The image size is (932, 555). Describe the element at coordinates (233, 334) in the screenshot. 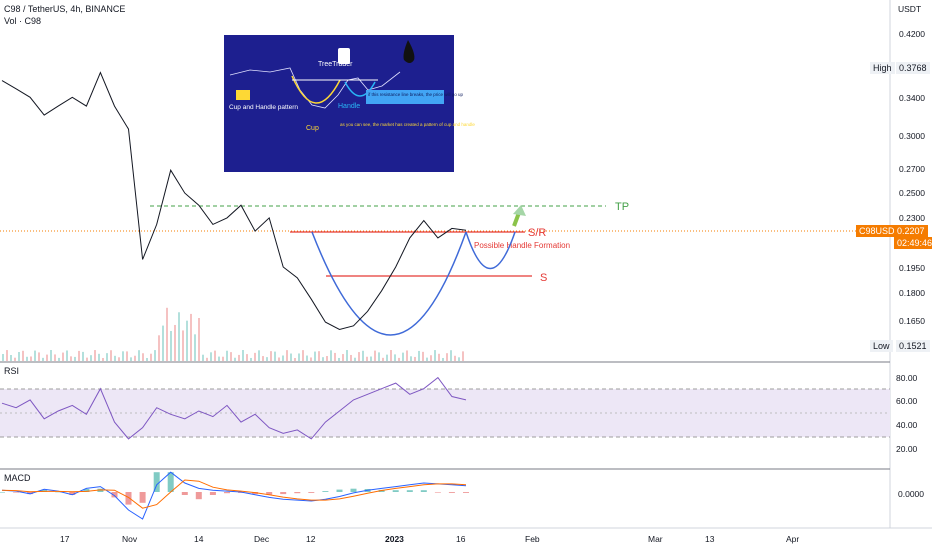

I see `volume-bars` at that location.